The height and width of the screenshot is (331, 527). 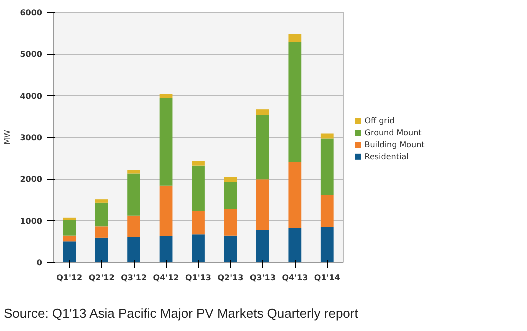 I want to click on y-axis-title: MW, so click(x=7, y=137).